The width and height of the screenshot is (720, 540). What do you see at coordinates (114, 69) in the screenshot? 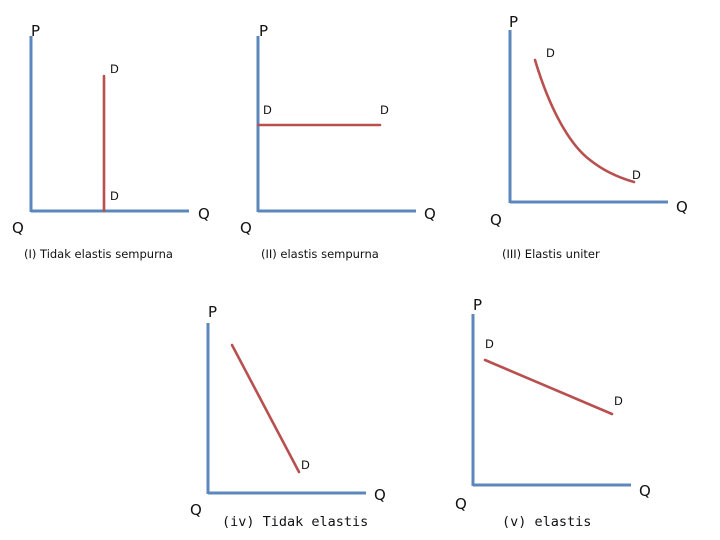
I see `panel-i-d-top-label: D` at bounding box center [114, 69].